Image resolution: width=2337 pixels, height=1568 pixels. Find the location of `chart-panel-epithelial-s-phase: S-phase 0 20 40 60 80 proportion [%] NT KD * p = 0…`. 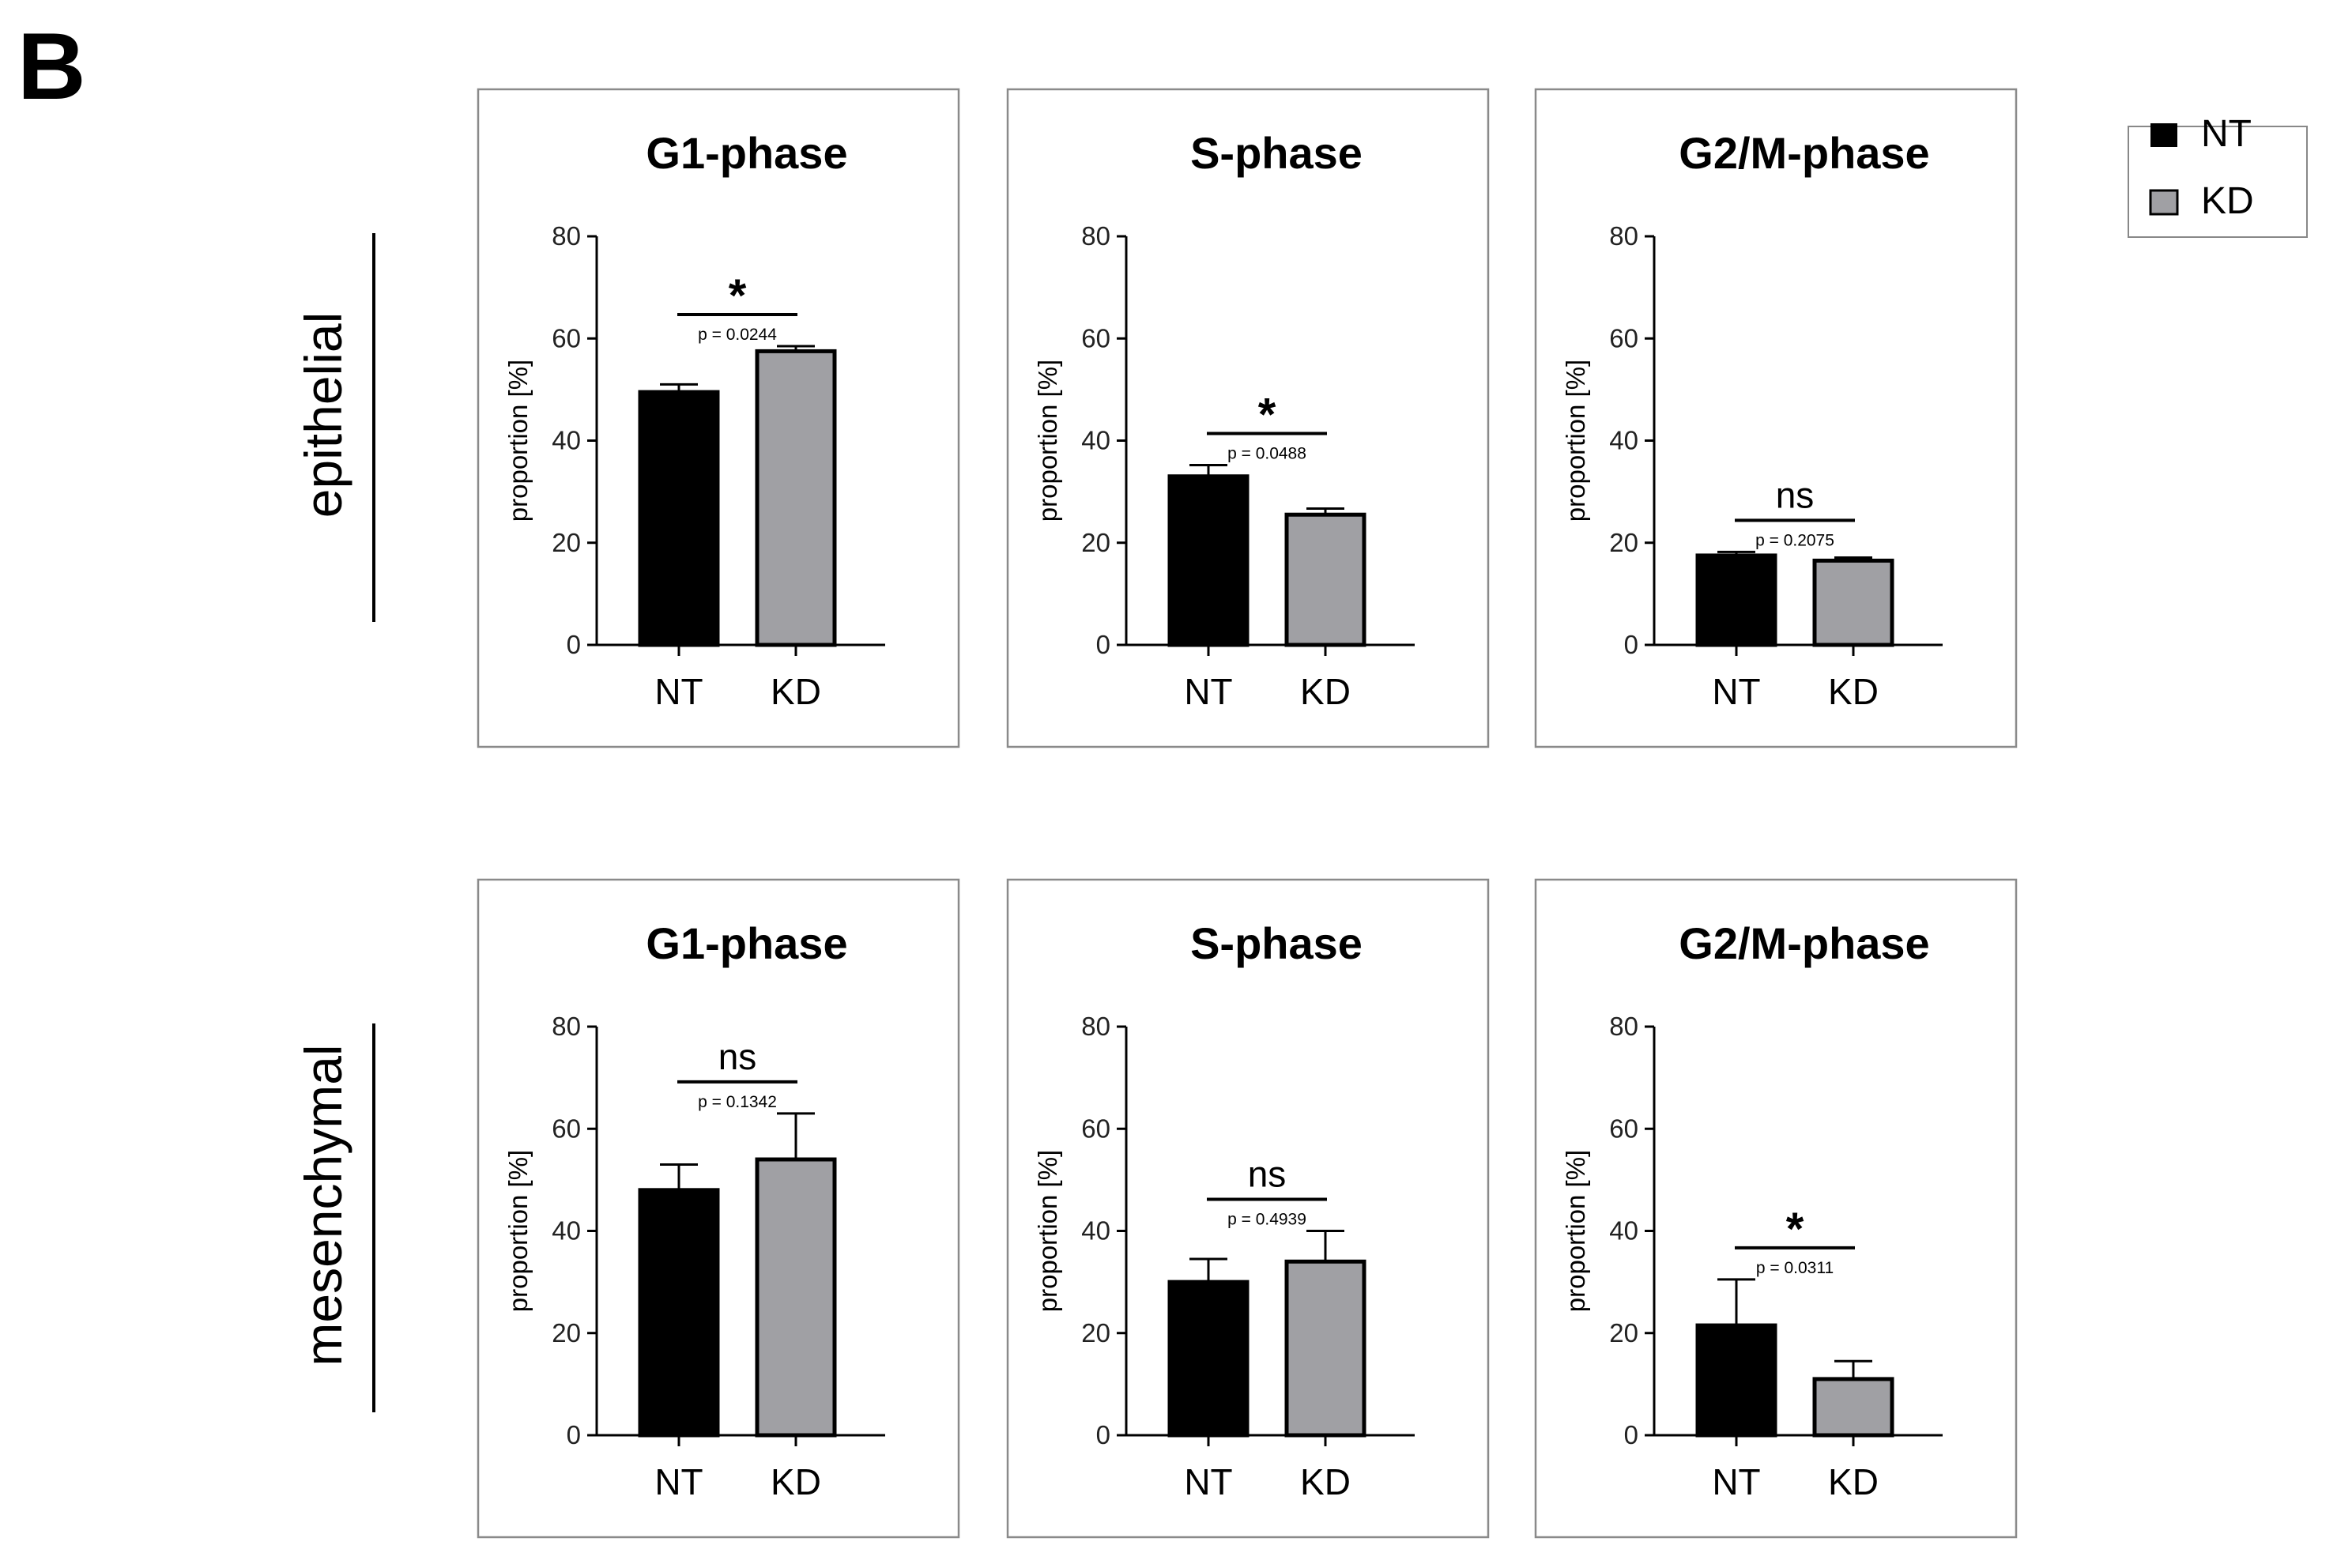

chart-panel-epithelial-s-phase: S-phase 0 20 40 60 80 proportion [%] NT KD * p = 0… is located at coordinates (1248, 418).